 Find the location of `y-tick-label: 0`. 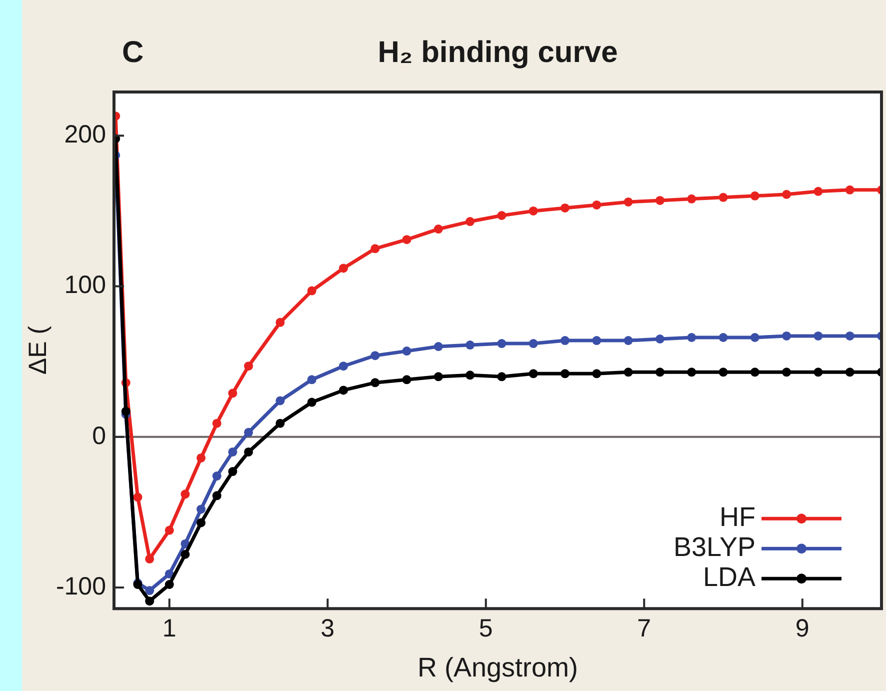

y-tick-label: 0 is located at coordinates (99, 436).